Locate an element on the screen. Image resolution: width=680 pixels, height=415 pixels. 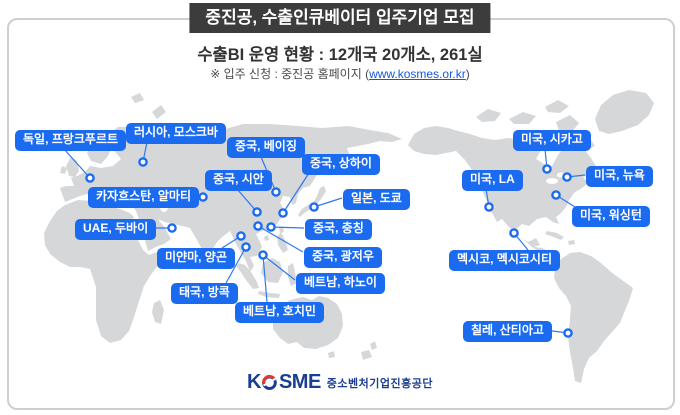
marker-dubai is located at coordinates (172, 228).